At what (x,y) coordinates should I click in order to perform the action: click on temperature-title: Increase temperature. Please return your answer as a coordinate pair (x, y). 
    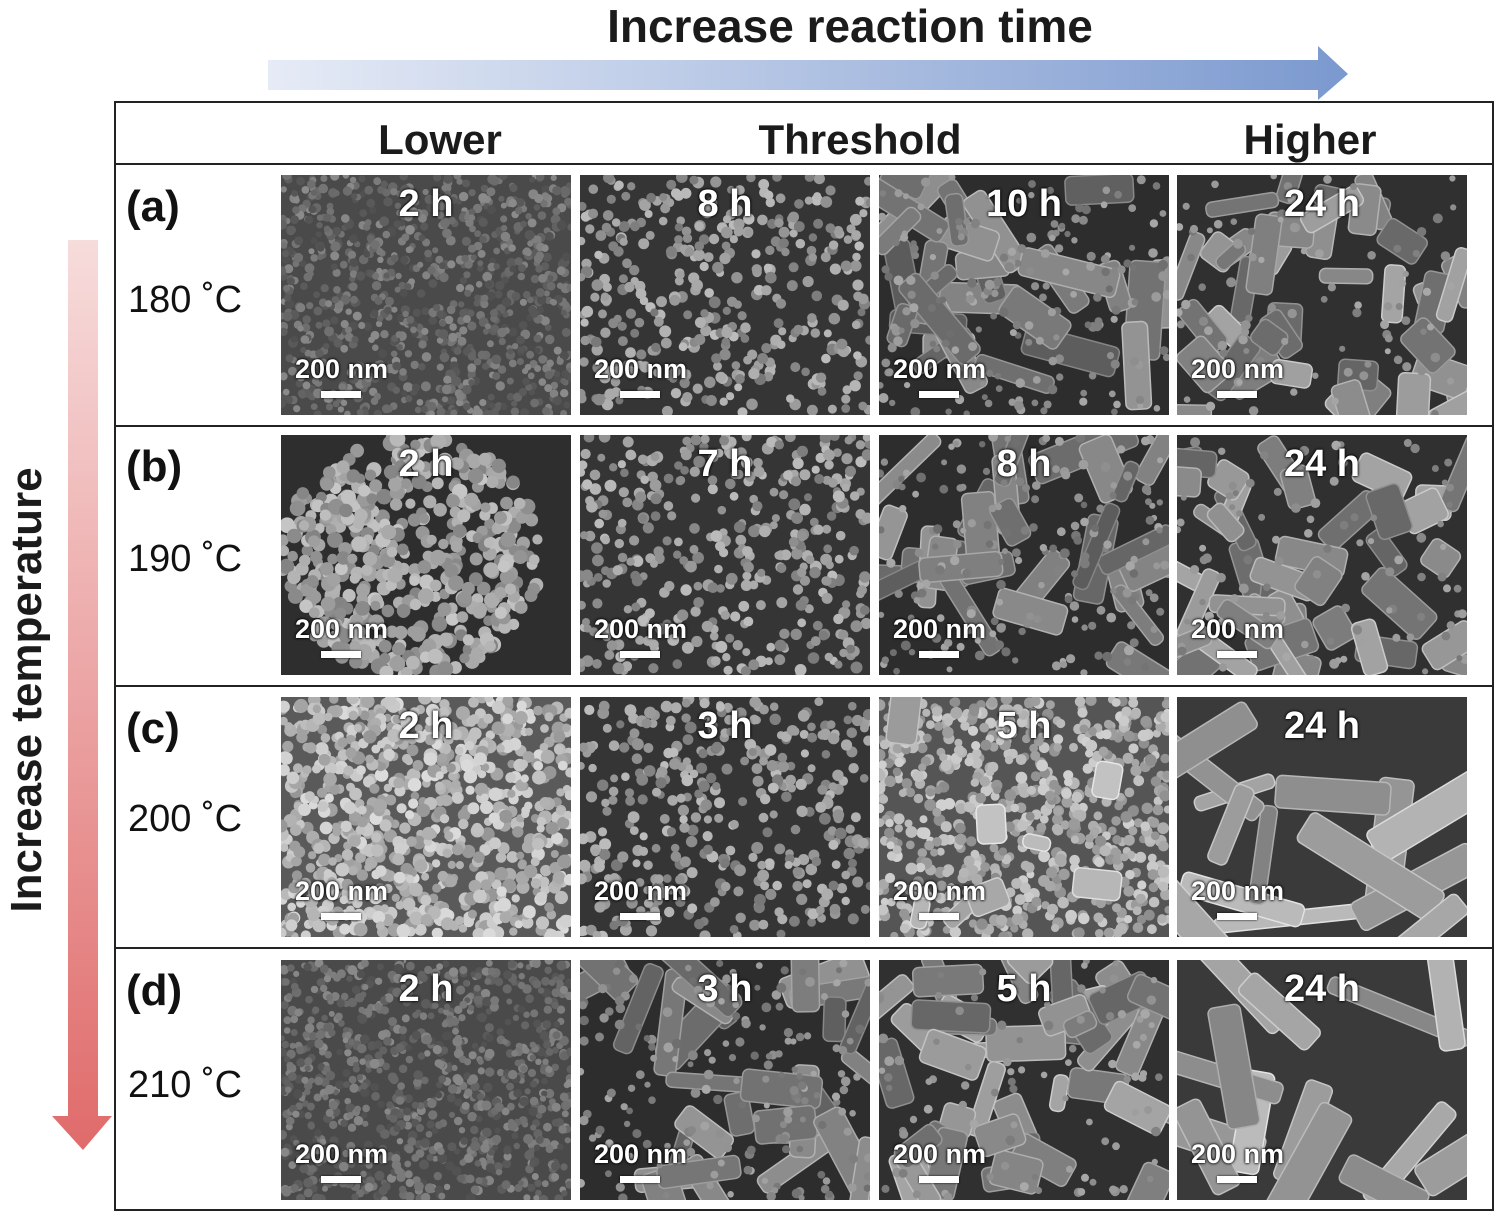
    Looking at the image, I should click on (26, 690).